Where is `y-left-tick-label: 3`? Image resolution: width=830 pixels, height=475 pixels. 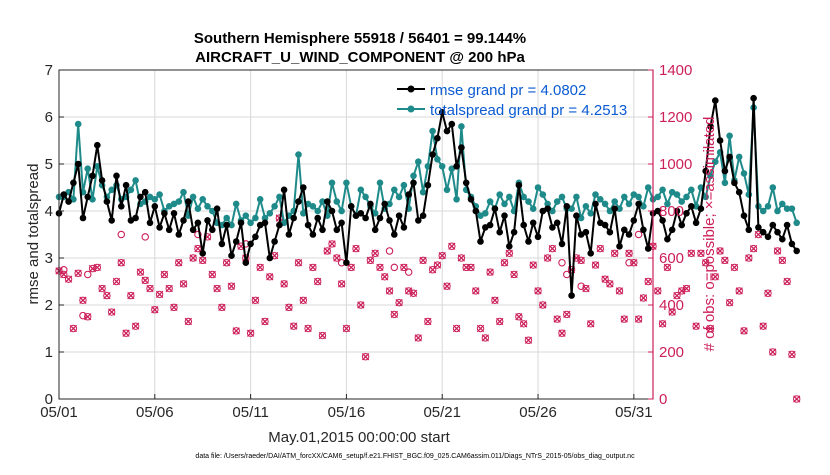
y-left-tick-label: 3 is located at coordinates (49, 258).